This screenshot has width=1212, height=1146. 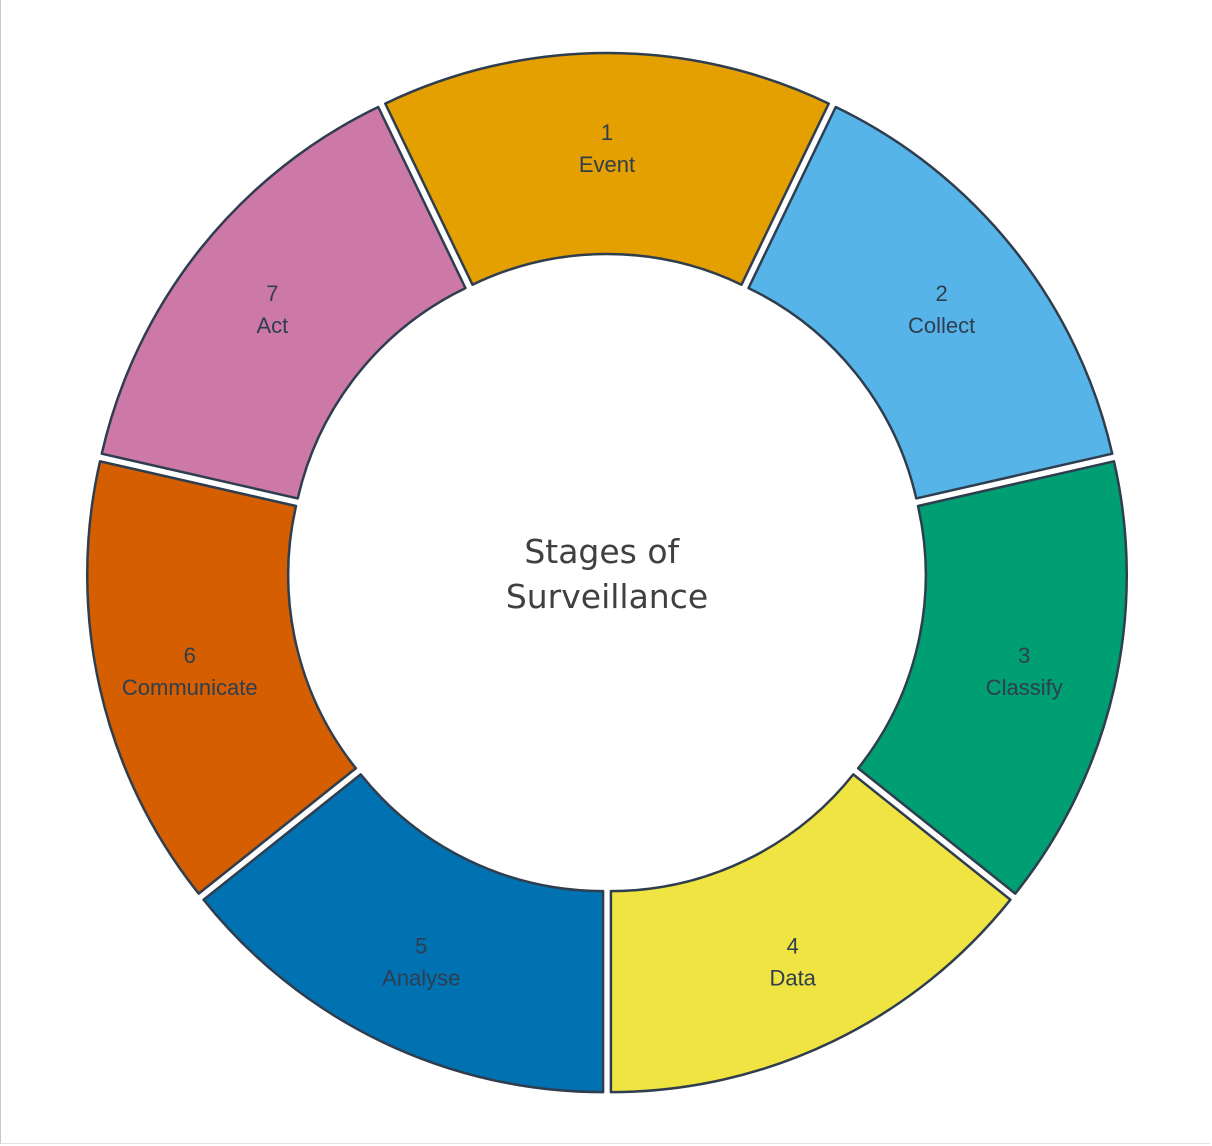 What do you see at coordinates (793, 946) in the screenshot?
I see `segment-number: 4` at bounding box center [793, 946].